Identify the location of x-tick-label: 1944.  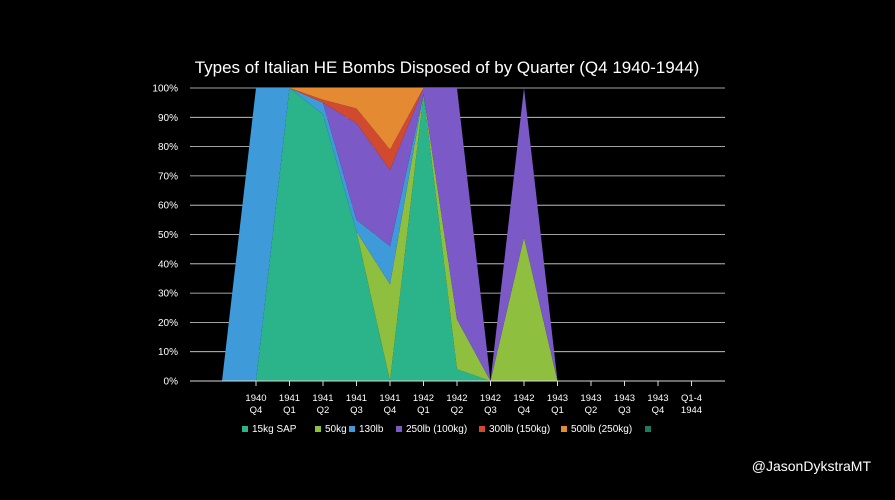
(691, 410).